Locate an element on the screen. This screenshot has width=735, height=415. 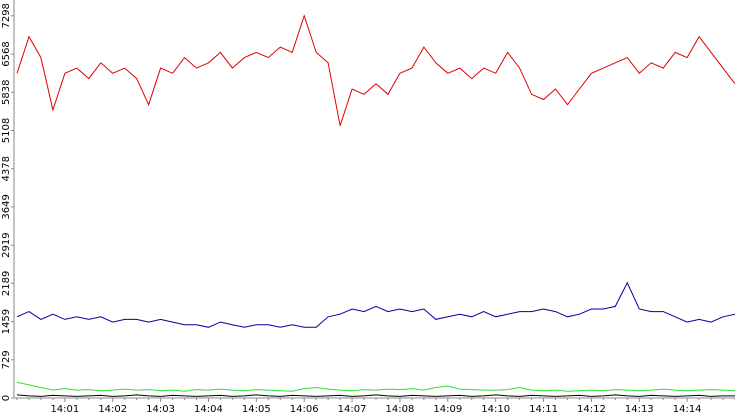
x-tick-label: 14:01 is located at coordinates (64, 409).